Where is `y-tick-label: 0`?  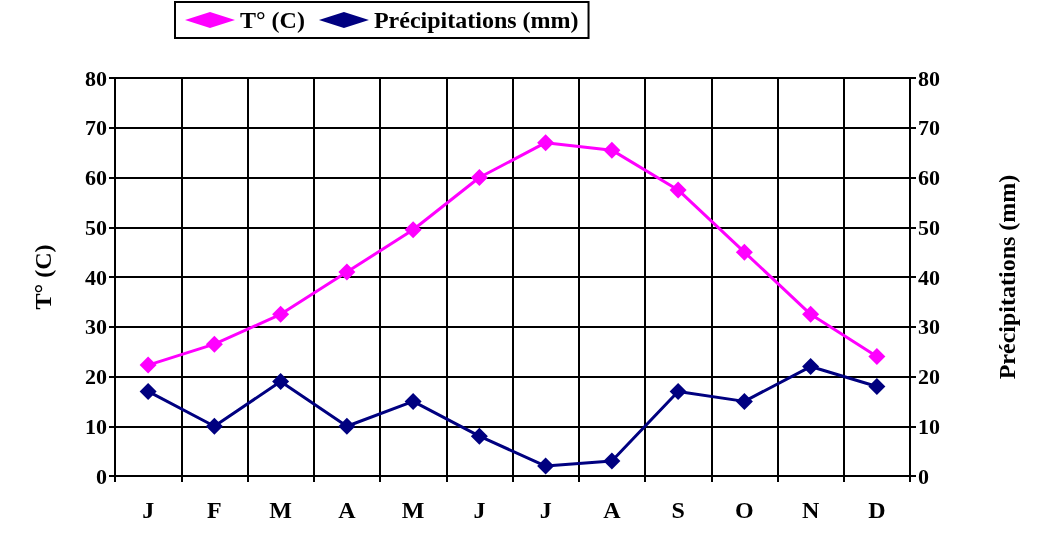 y-tick-label: 0 is located at coordinates (101, 476).